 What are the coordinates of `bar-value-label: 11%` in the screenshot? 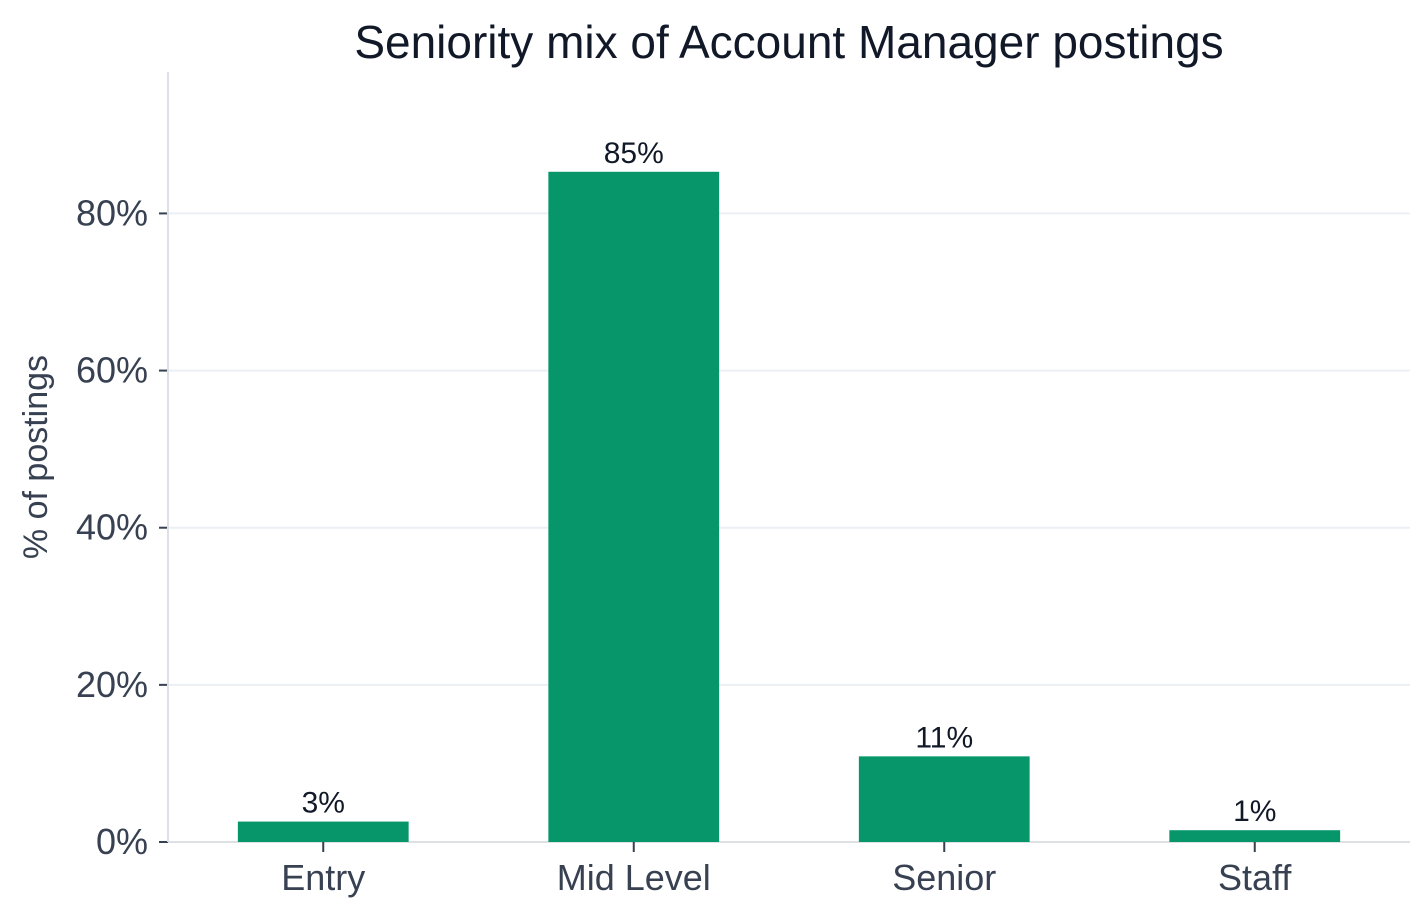 It's located at (944, 737).